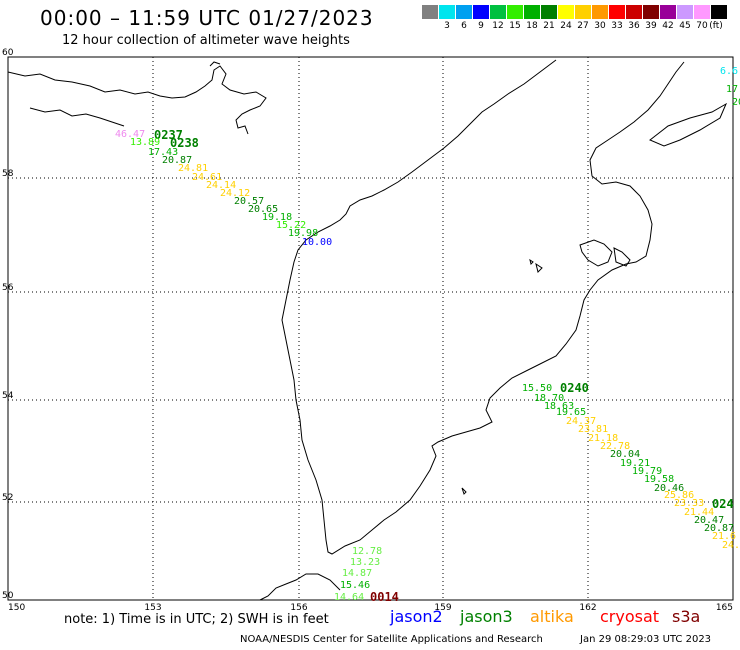 The width and height of the screenshot is (740, 650). What do you see at coordinates (552, 616) in the screenshot?
I see `satellite-name-altika: altika` at bounding box center [552, 616].